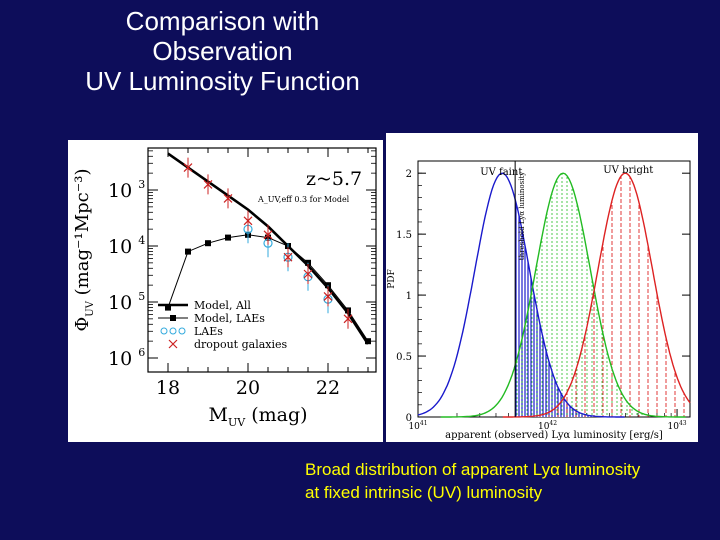 This screenshot has height=540, width=720. I want to click on uv-faint-label: UV faint, so click(501, 172).